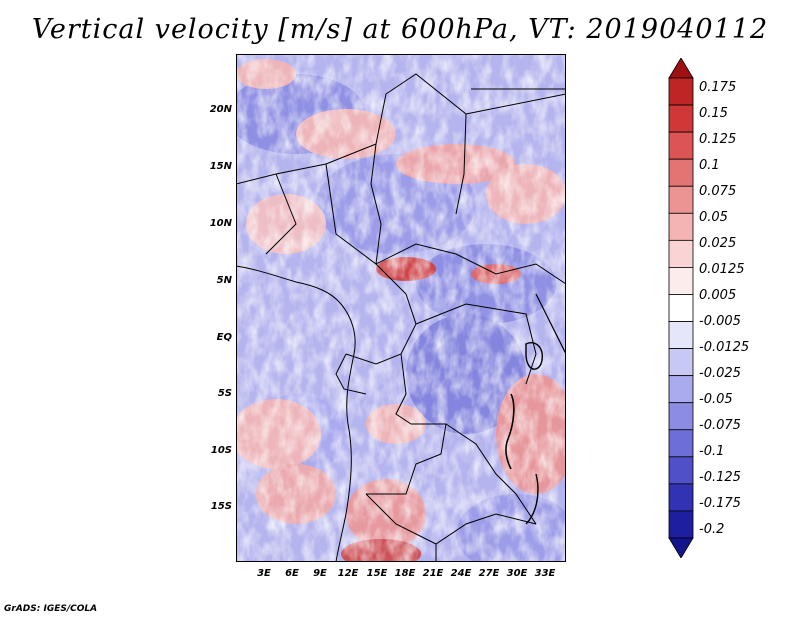  I want to click on lat-label: 5S, so click(224, 393).